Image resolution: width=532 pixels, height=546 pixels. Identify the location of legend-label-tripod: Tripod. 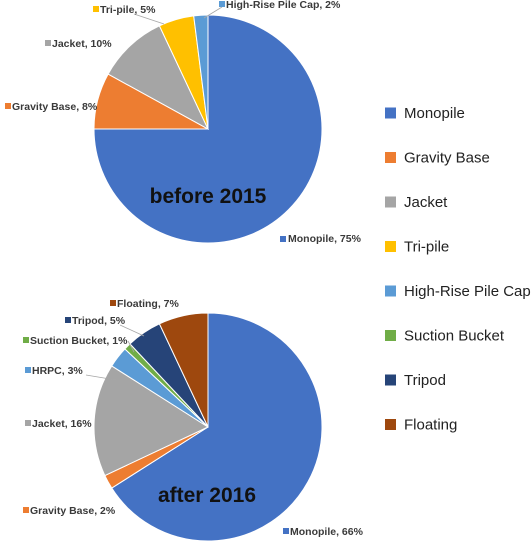
(425, 380).